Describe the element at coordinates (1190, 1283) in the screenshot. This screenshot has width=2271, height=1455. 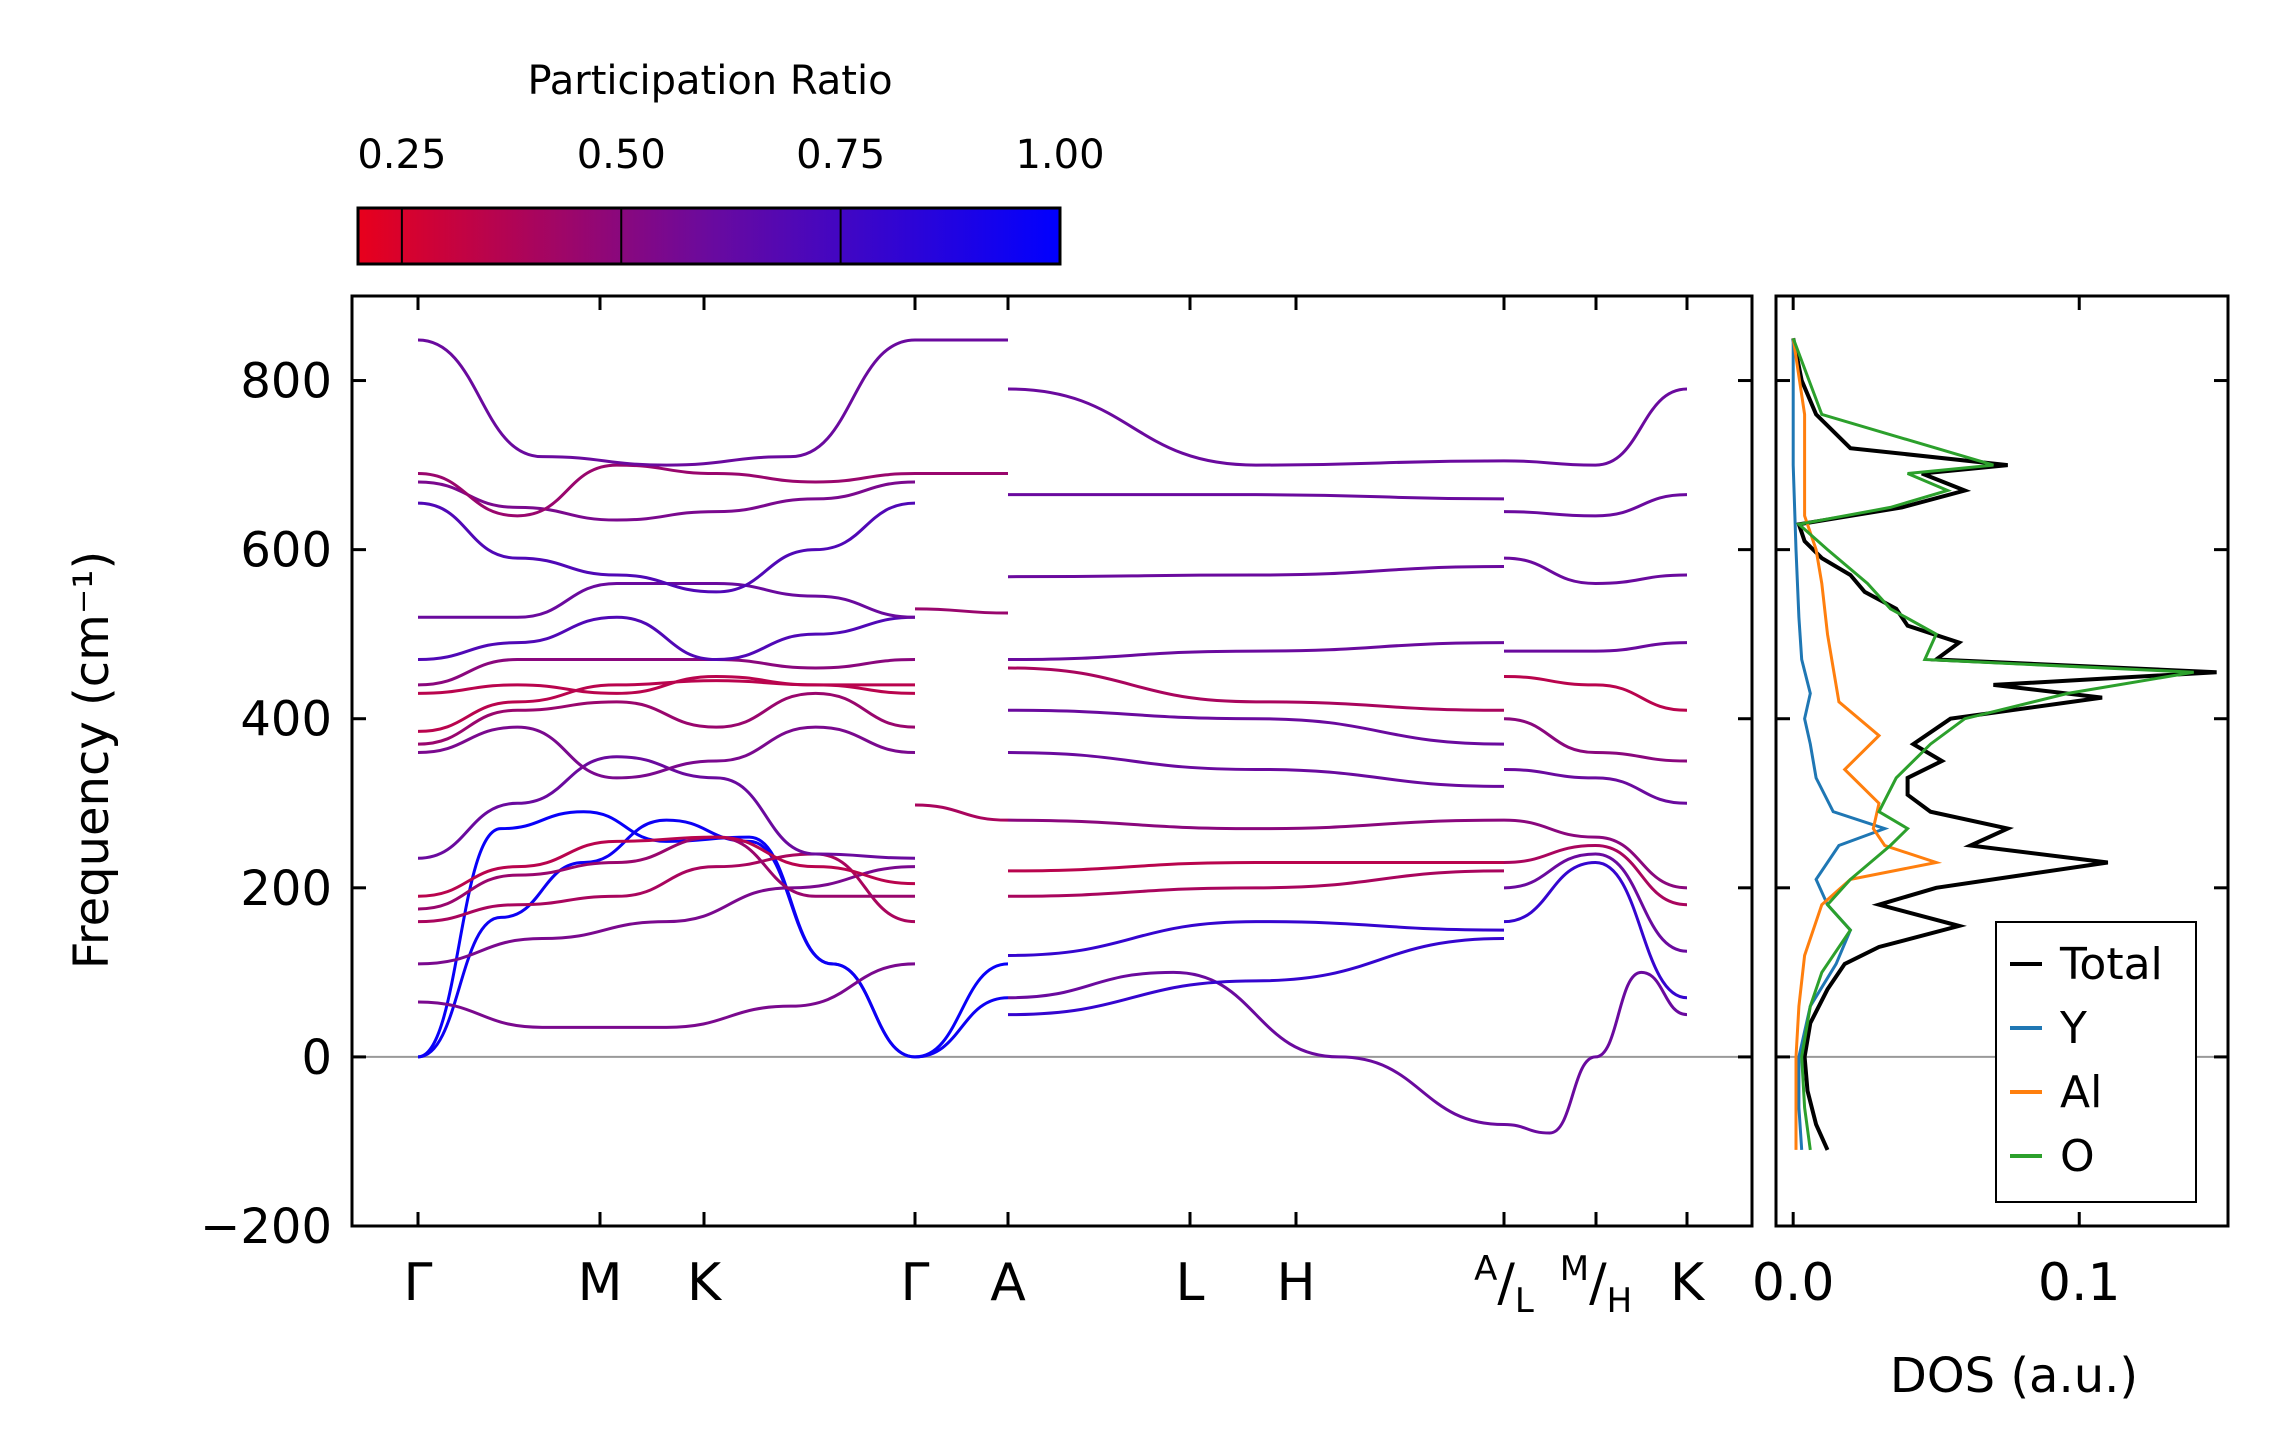
I see `x-tick-label: L` at that location.